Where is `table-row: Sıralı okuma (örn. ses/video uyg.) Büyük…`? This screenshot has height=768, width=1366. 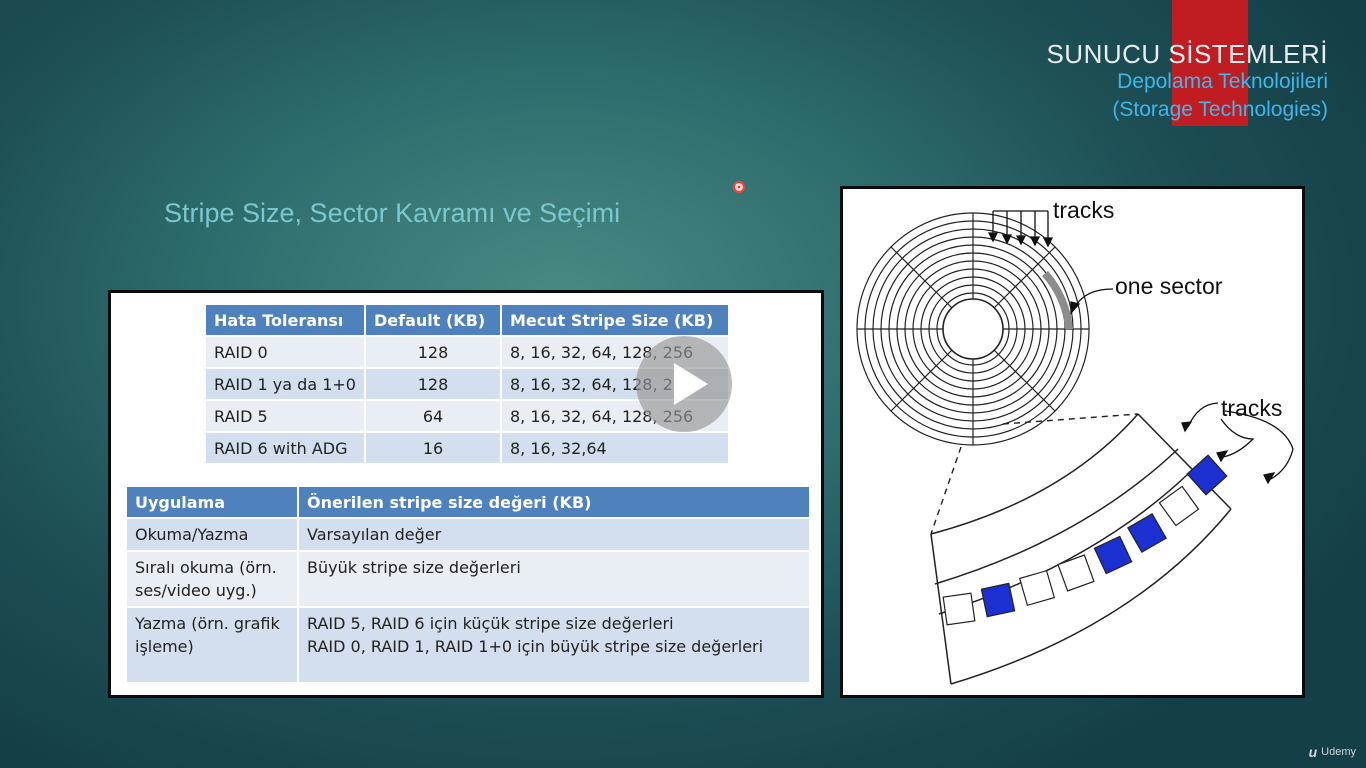
table-row: Sıralı okuma (örn. ses/video uyg.) Büyük… is located at coordinates (469, 578).